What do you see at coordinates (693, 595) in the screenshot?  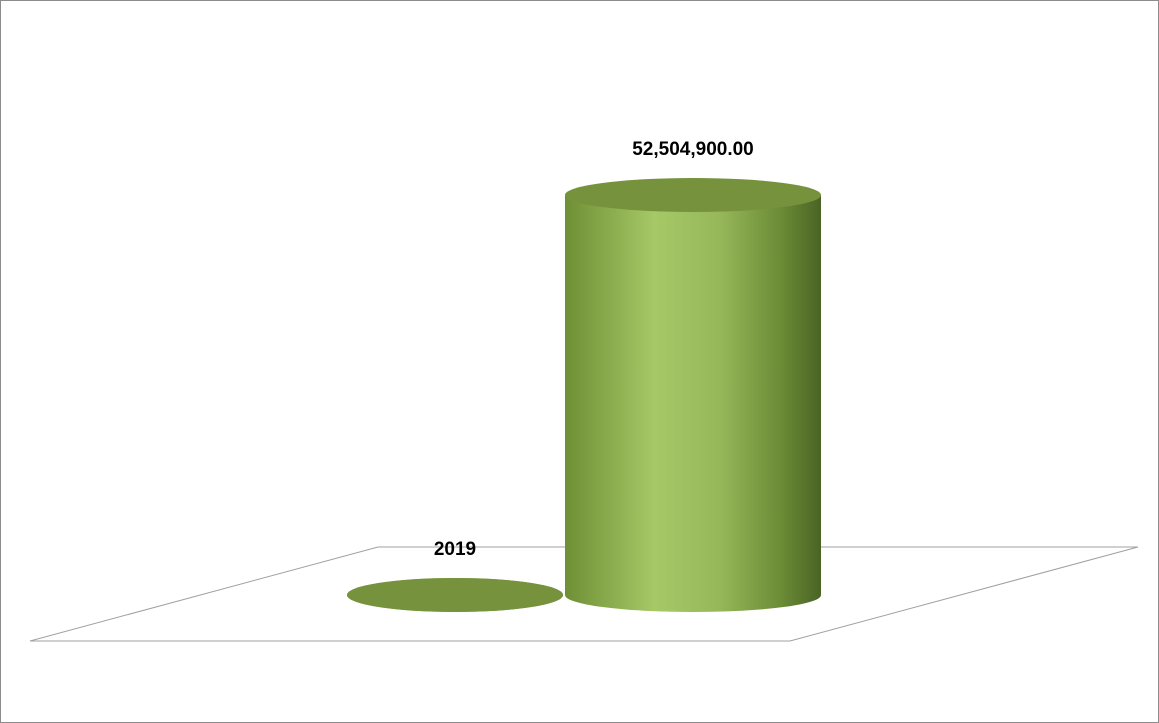 I see `cylinder-bottom` at bounding box center [693, 595].